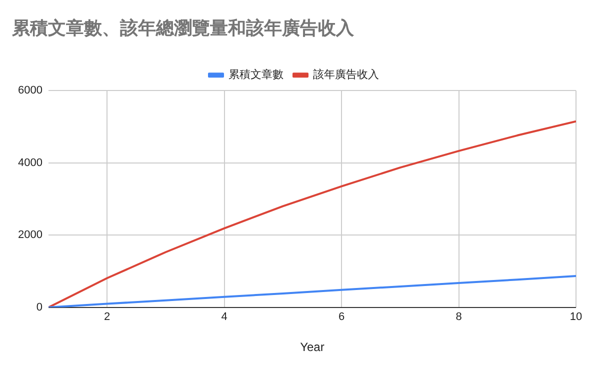  Describe the element at coordinates (30, 90) in the screenshot. I see `y-tick-label: 6000` at that location.